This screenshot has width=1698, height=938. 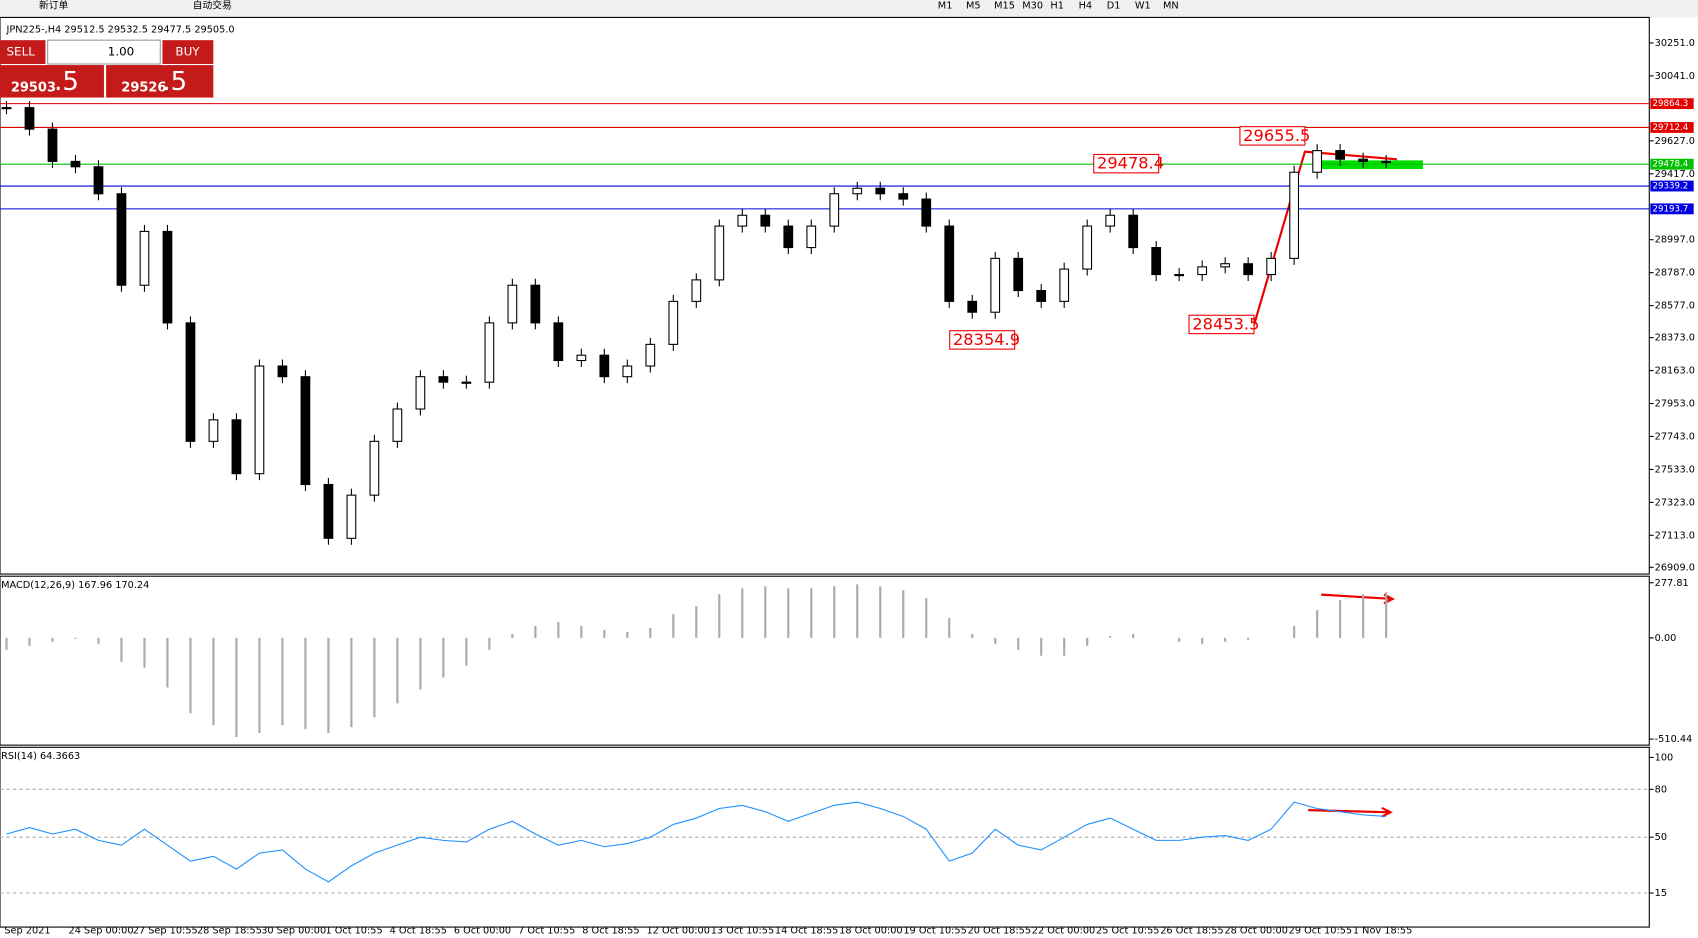 What do you see at coordinates (1143, 6) in the screenshot?
I see `timeframe-button: W1` at bounding box center [1143, 6].